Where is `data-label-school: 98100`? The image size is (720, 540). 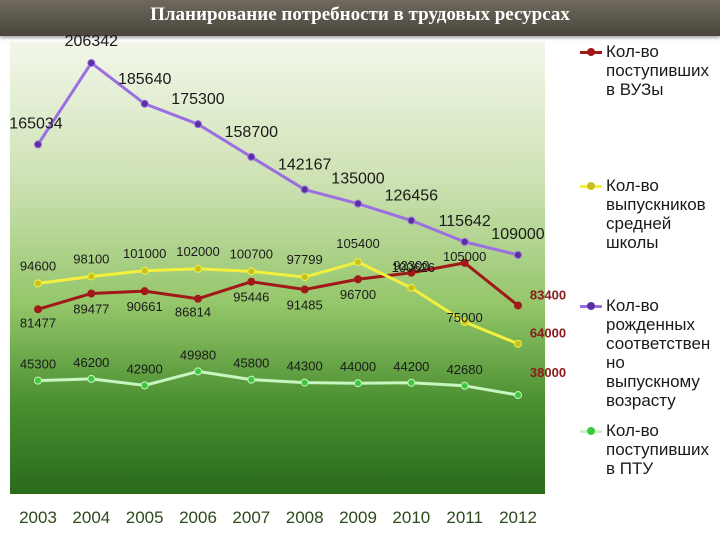
data-label-school: 98100 is located at coordinates (91, 258).